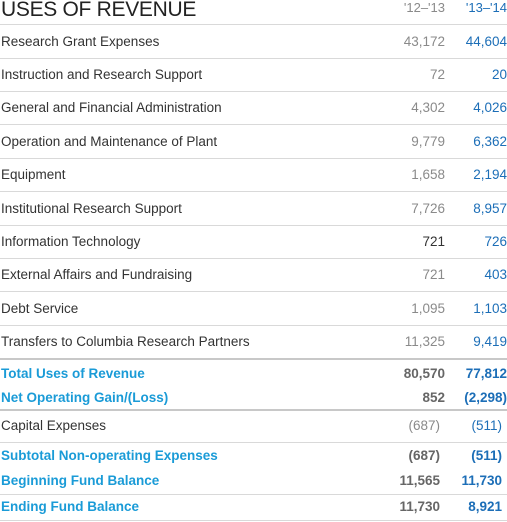  What do you see at coordinates (486, 7) in the screenshot?
I see `column-header-2013-2014: '13–'14` at bounding box center [486, 7].